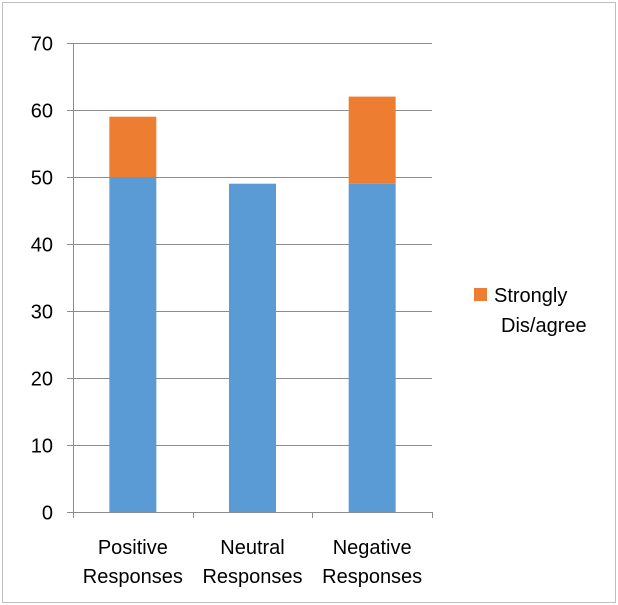 This screenshot has width=618, height=605. What do you see at coordinates (530, 296) in the screenshot?
I see `legend-label-line: Strongly` at bounding box center [530, 296].